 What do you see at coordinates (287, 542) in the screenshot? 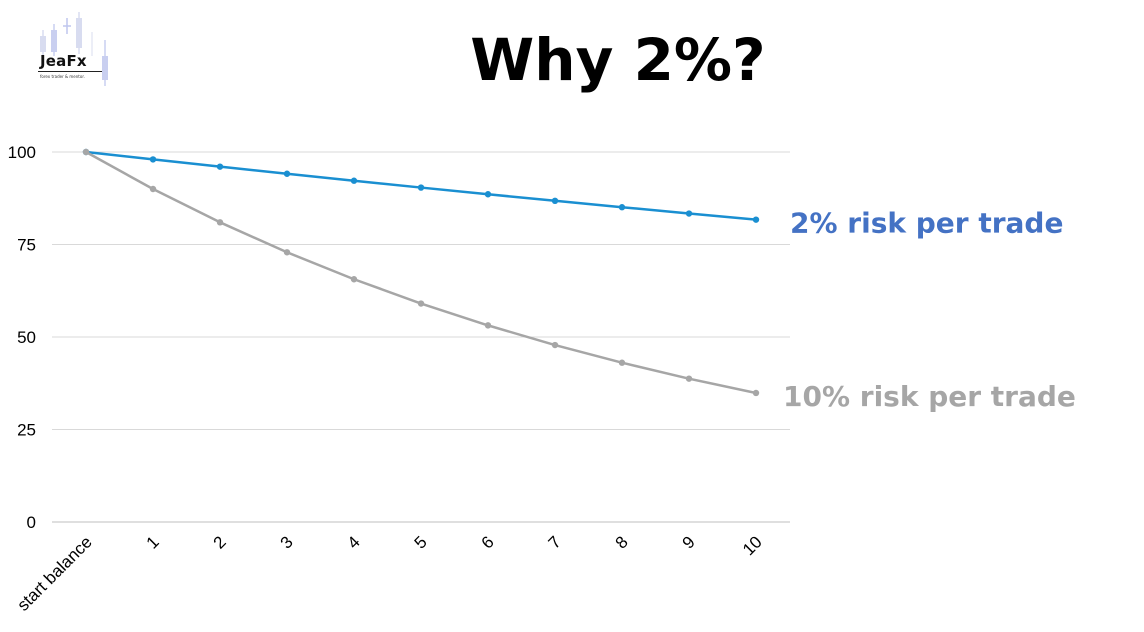
I see `x-tick-label: 3` at bounding box center [287, 542].